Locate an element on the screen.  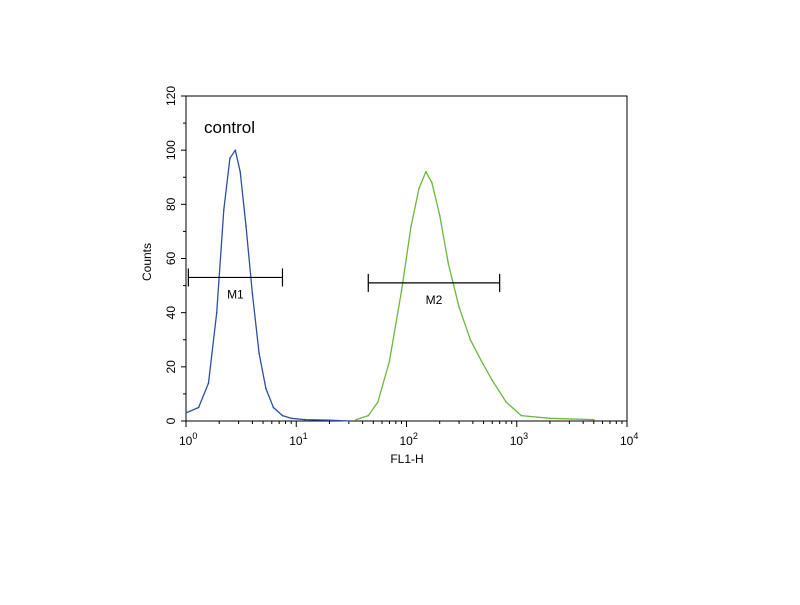
x-tick-exponent: 3 is located at coordinates (525, 436).